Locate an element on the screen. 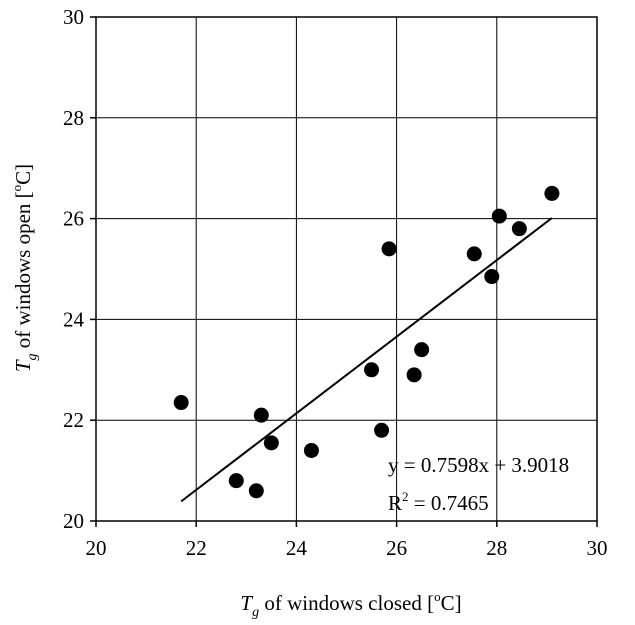  r-squared-label: R2 = 0.7465 is located at coordinates (438, 502).